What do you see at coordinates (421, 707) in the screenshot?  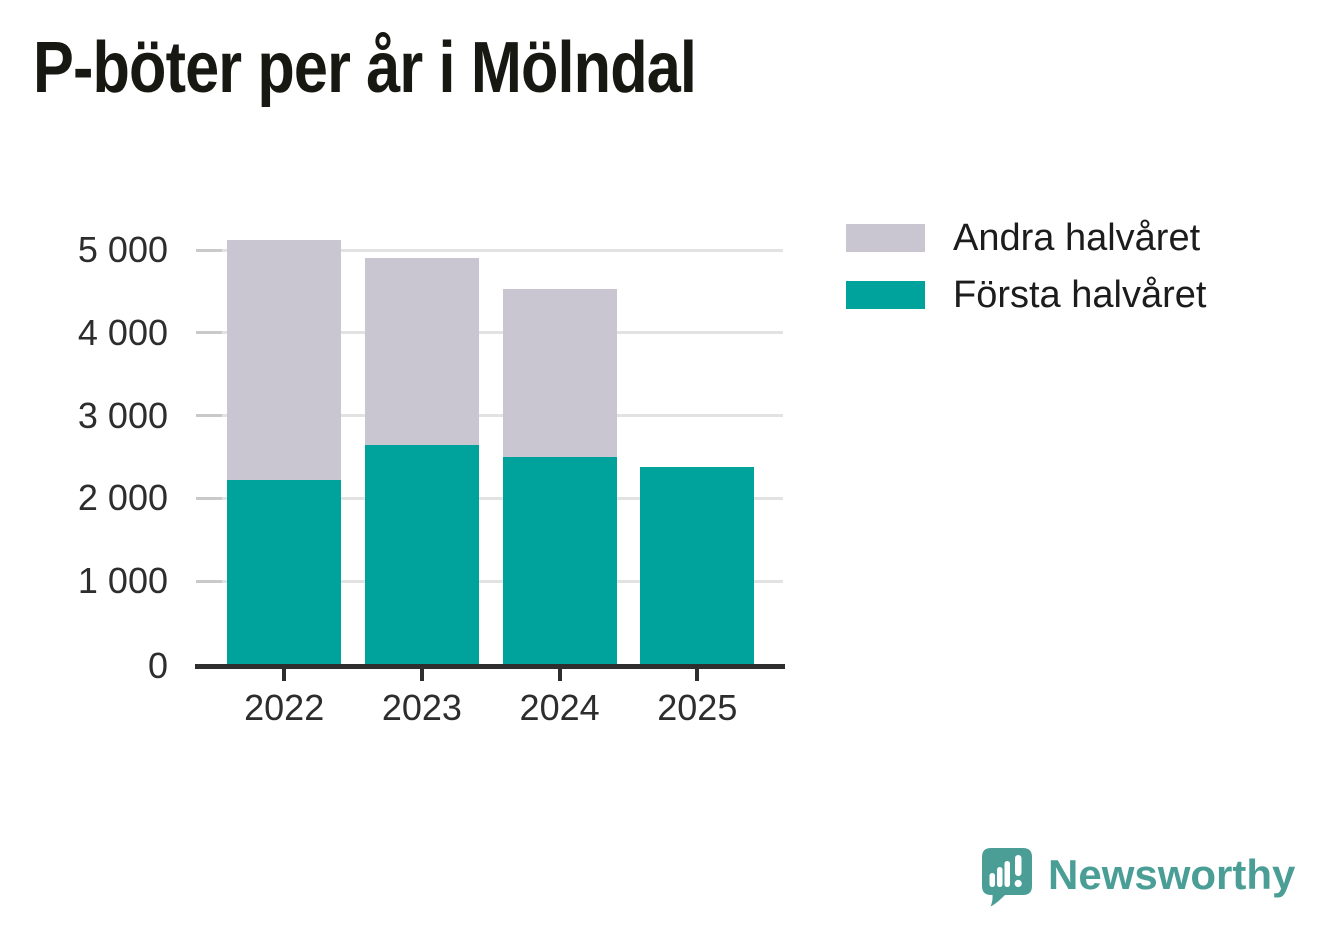 I see `x-tick-label-2023: 2023` at bounding box center [421, 707].